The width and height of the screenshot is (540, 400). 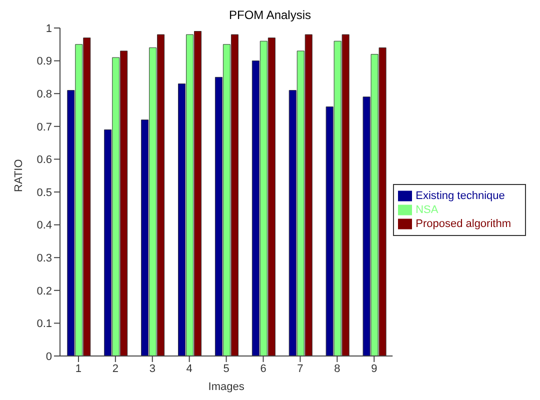 I want to click on y-tick-label: 0.4, so click(x=44, y=226).